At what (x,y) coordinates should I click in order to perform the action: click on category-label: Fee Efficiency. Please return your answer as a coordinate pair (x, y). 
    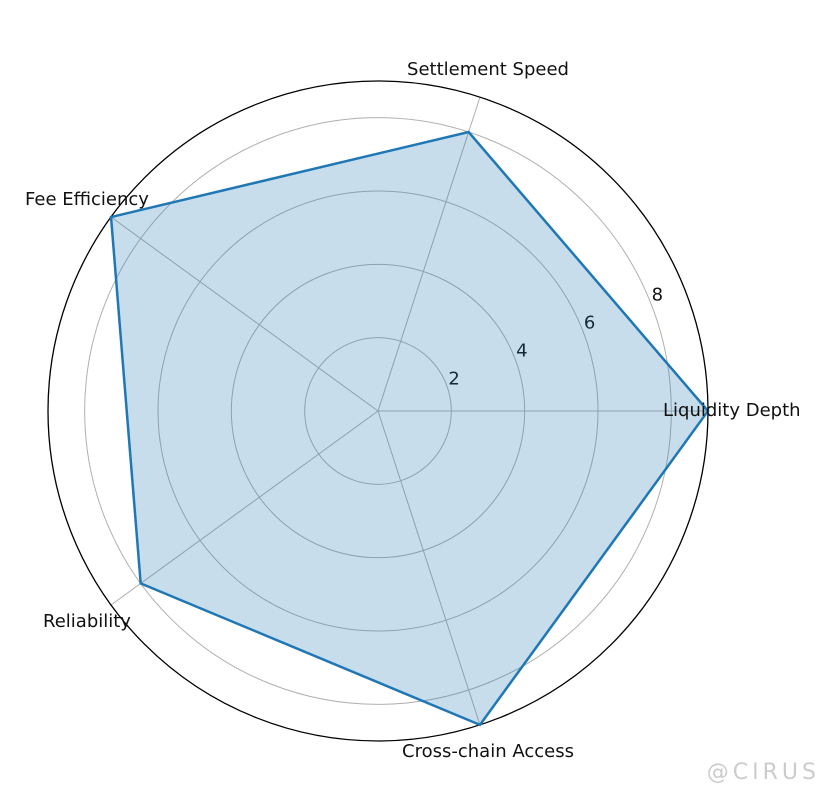
    Looking at the image, I should click on (87, 199).